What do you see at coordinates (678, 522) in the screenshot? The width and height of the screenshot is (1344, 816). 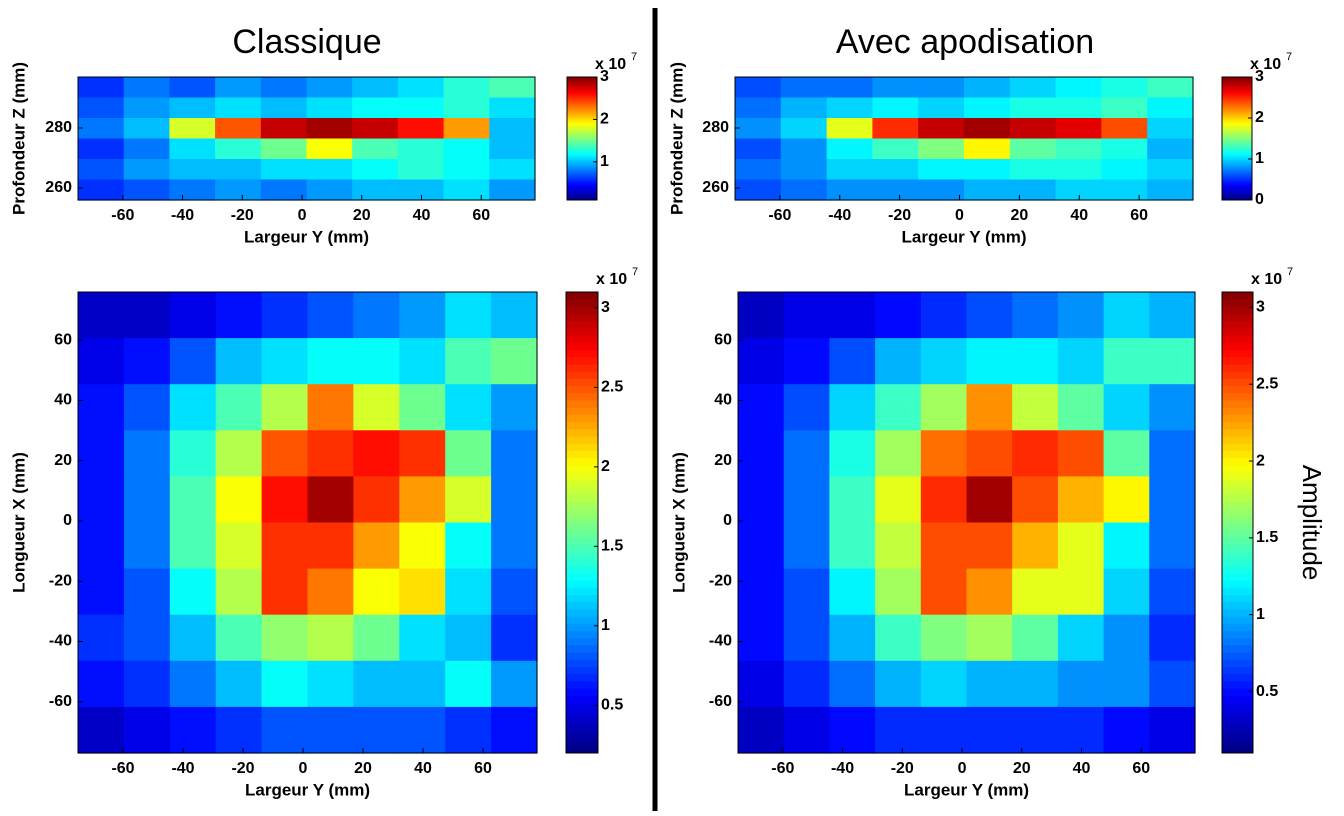 I see `y-axis-label: Longueur X (mm)` at bounding box center [678, 522].